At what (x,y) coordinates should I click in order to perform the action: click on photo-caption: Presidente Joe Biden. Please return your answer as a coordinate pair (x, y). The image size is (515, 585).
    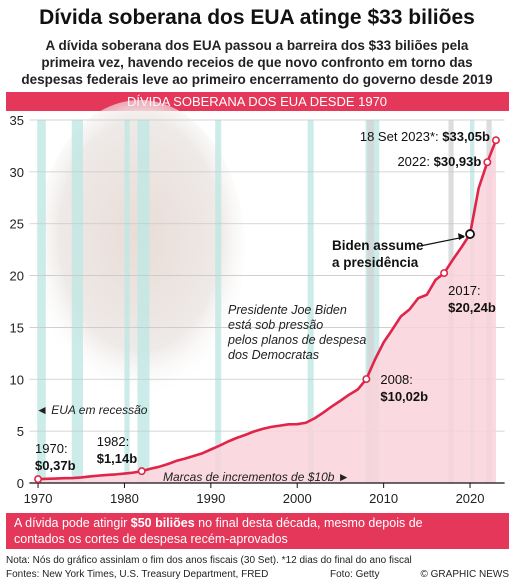
    Looking at the image, I should click on (287, 310).